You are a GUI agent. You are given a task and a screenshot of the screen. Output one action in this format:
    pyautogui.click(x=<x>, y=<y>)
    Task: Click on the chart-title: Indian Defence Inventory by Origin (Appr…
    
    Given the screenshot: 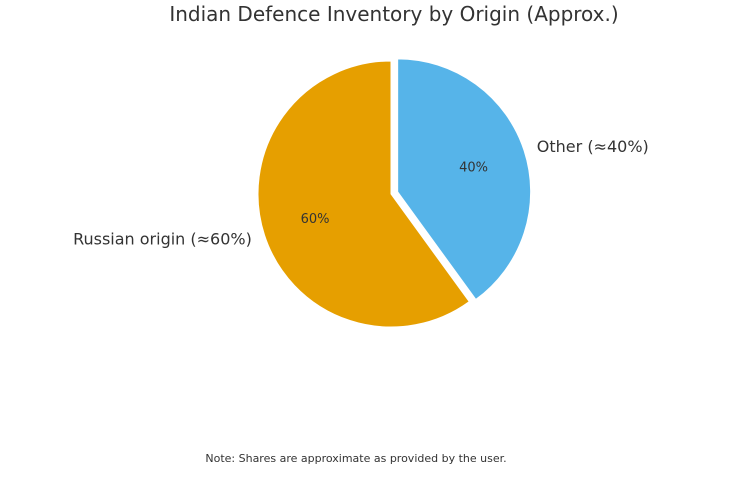 What is the action you would take?
    pyautogui.click(x=393, y=14)
    